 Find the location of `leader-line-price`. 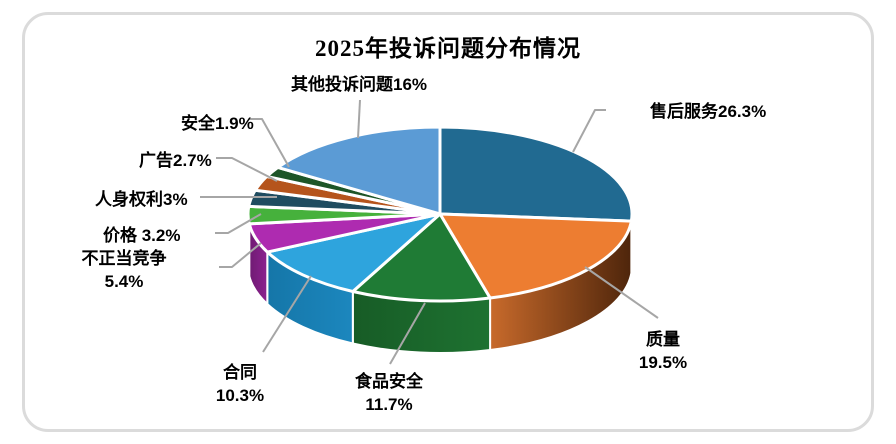

leader-line-price is located at coordinates (238, 223).